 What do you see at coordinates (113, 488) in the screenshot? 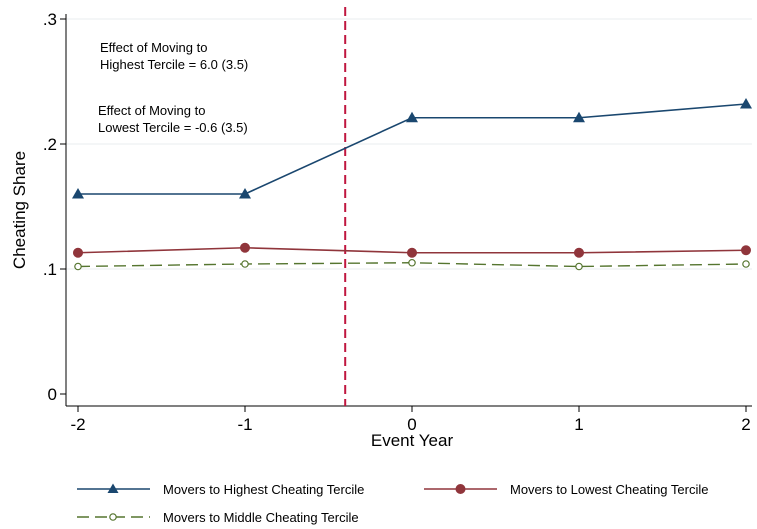
I see `legend-marker-triangle-icon` at bounding box center [113, 488].